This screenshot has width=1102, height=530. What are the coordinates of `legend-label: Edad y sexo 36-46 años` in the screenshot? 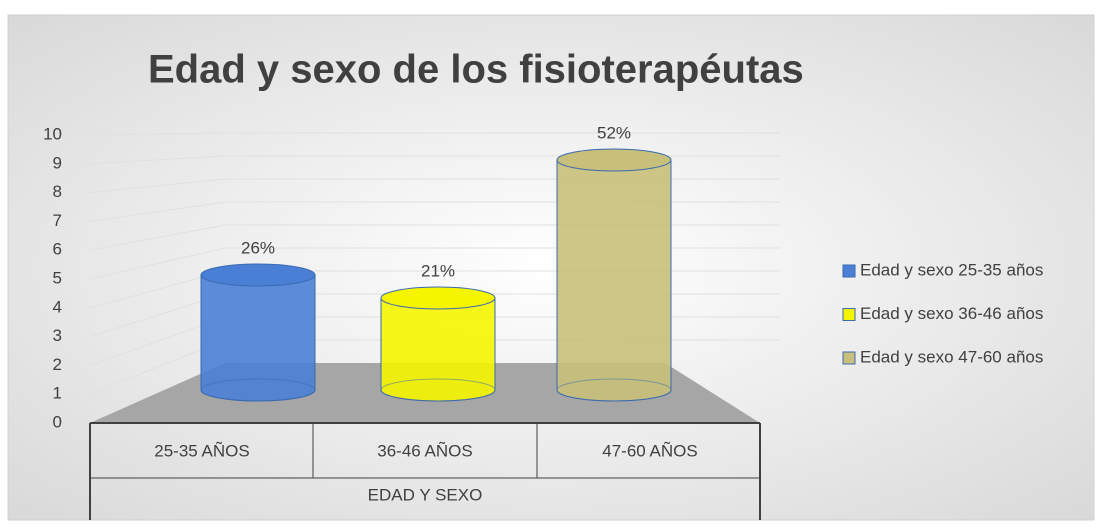 It's located at (951, 313).